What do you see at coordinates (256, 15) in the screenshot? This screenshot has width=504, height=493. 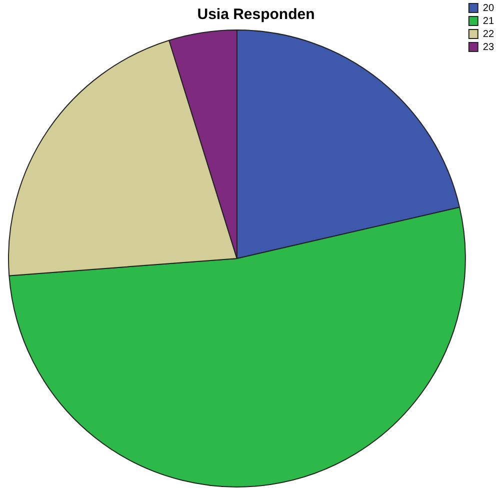 I see `chart-title: Usia Responden` at bounding box center [256, 15].